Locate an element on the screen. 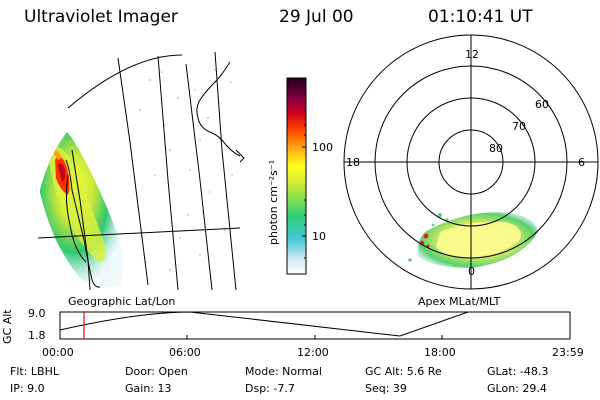 The image size is (600, 400). info-dsp: Dsp: -7.7 is located at coordinates (270, 388).